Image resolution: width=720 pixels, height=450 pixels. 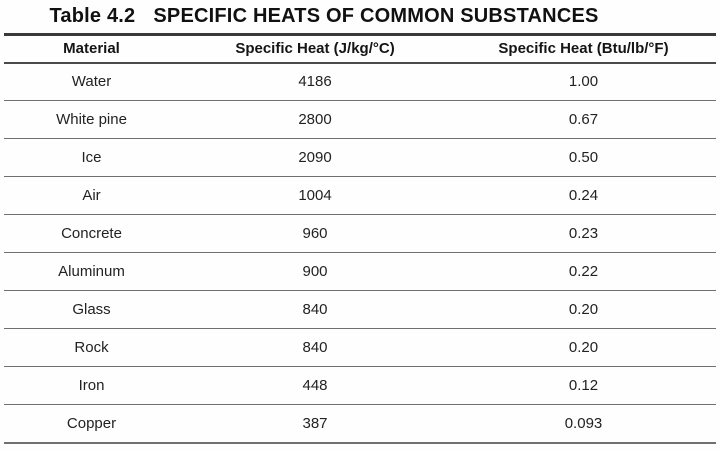 What do you see at coordinates (92, 16) in the screenshot?
I see `table-number: Table 4.2` at bounding box center [92, 16].